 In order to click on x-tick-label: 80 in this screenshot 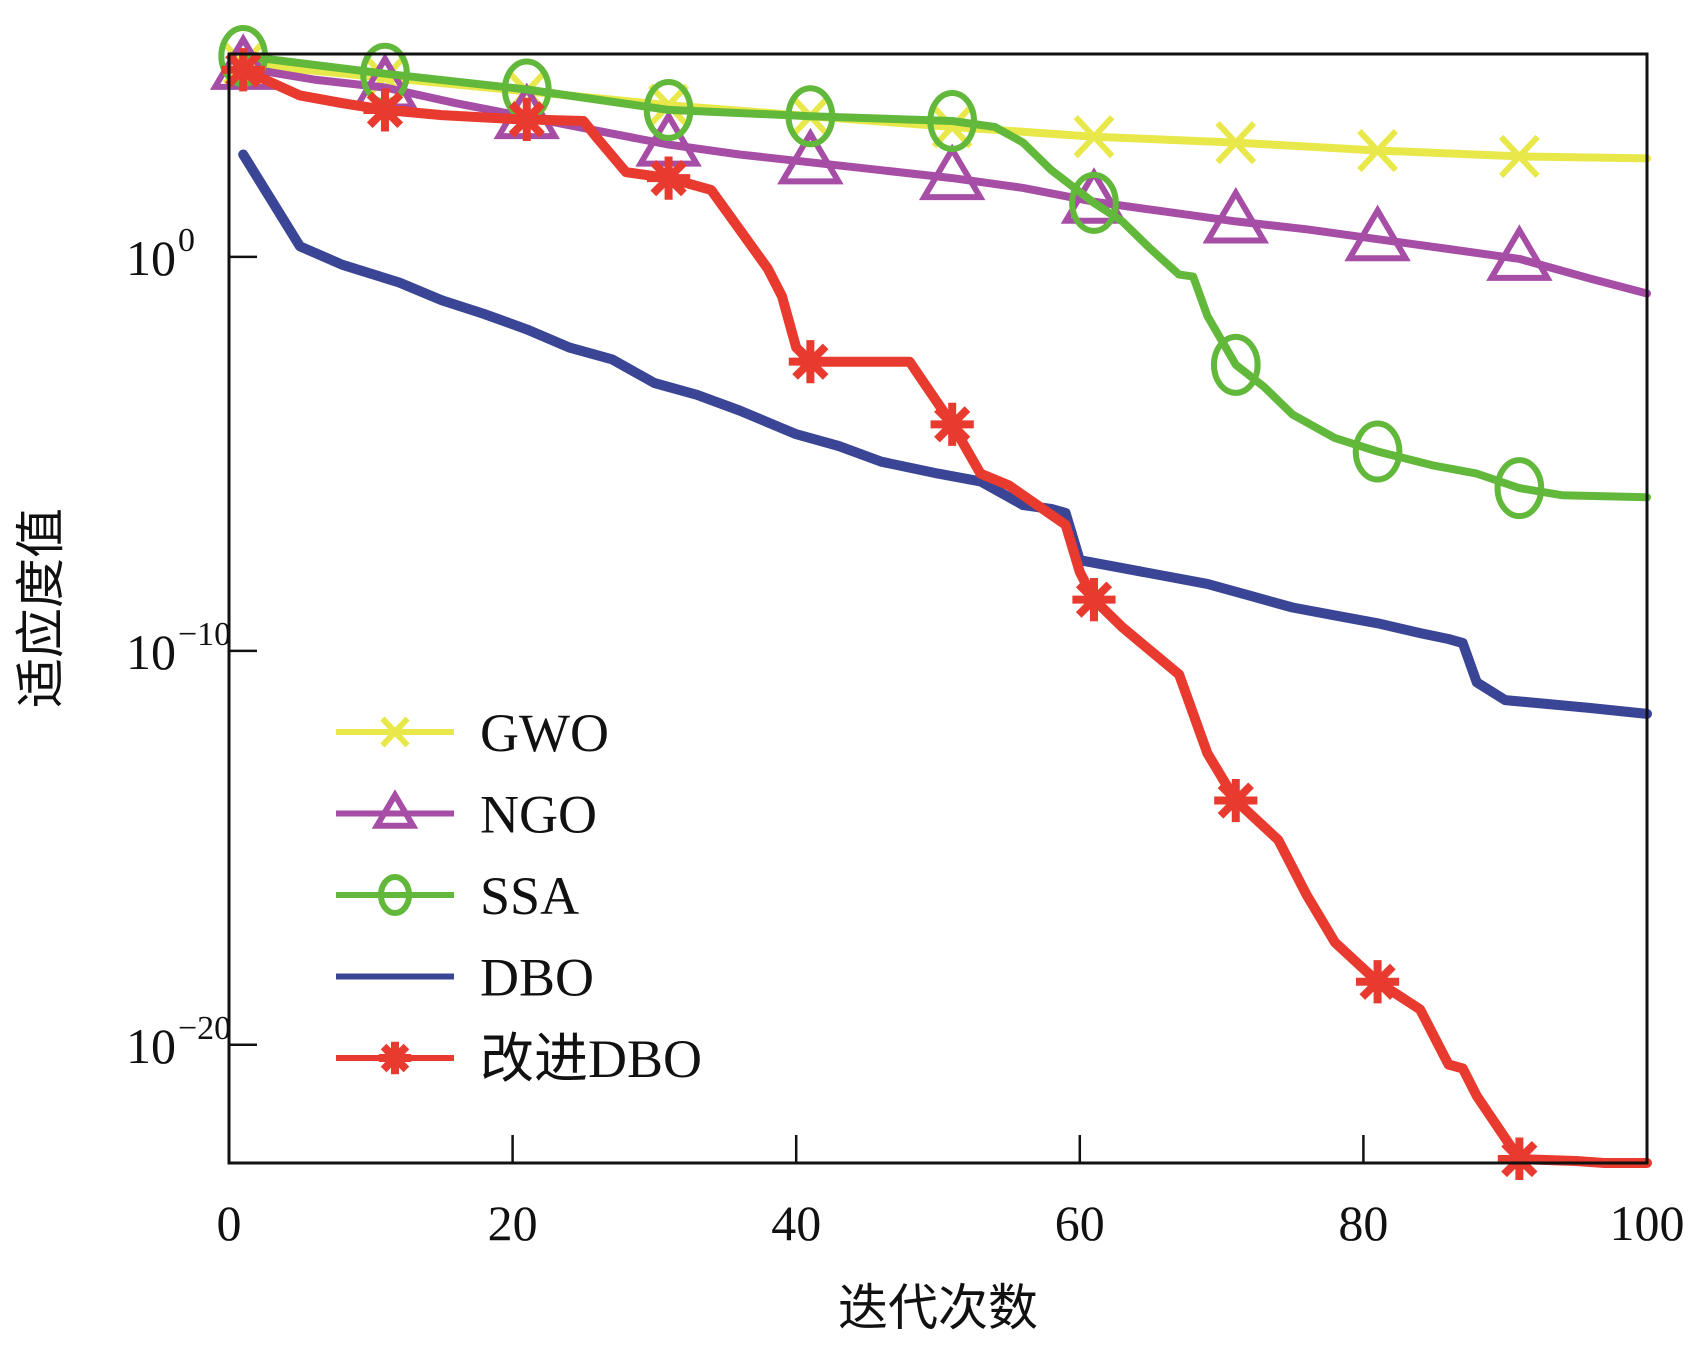, I will do `click(1363, 1223)`.